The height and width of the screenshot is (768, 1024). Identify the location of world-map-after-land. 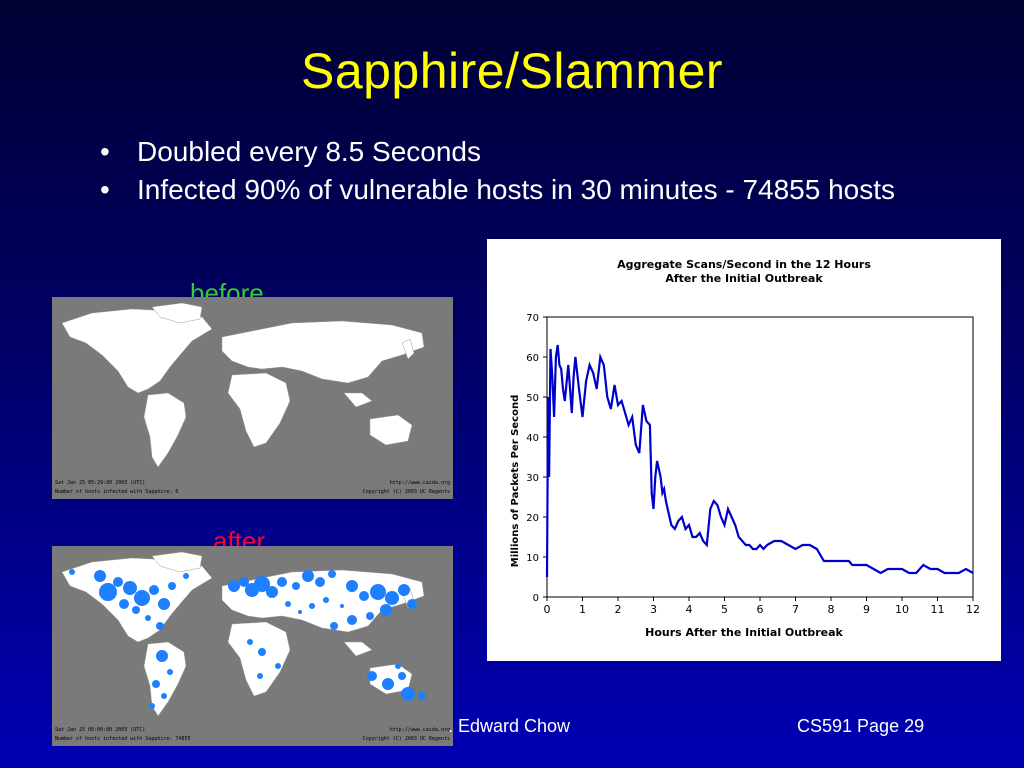
(243, 634).